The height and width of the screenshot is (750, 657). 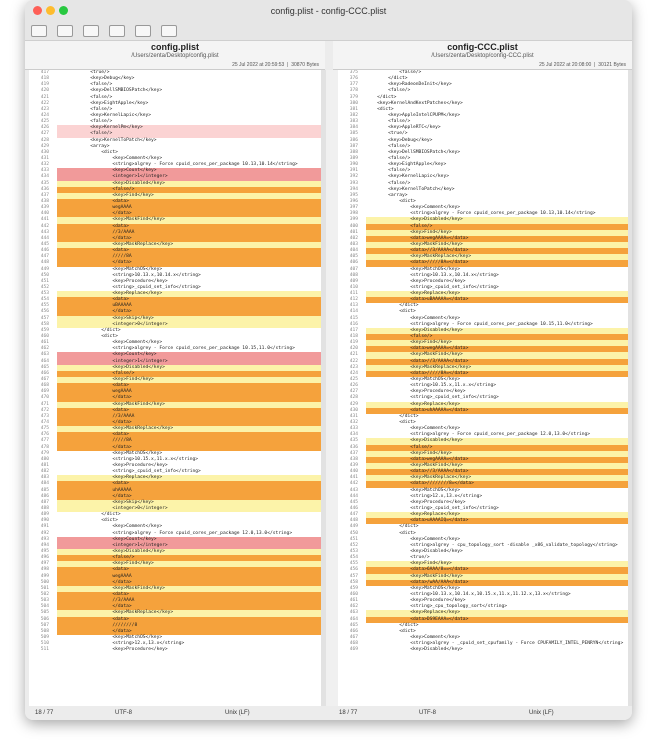 What do you see at coordinates (44, 226) in the screenshot?
I see `line-number: 442` at bounding box center [44, 226].